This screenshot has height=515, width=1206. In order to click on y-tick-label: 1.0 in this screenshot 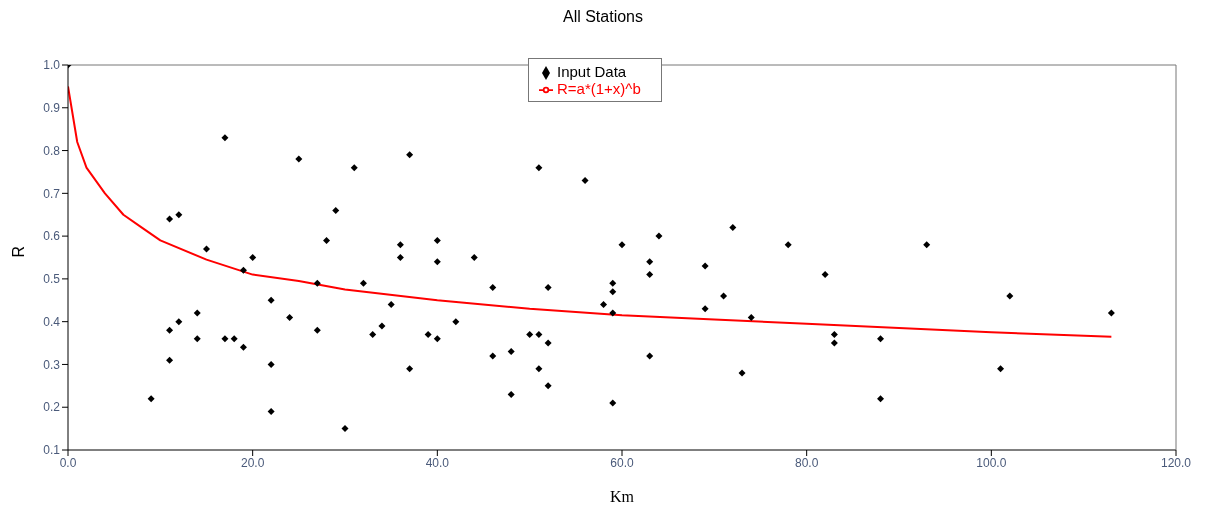, I will do `click(52, 65)`.